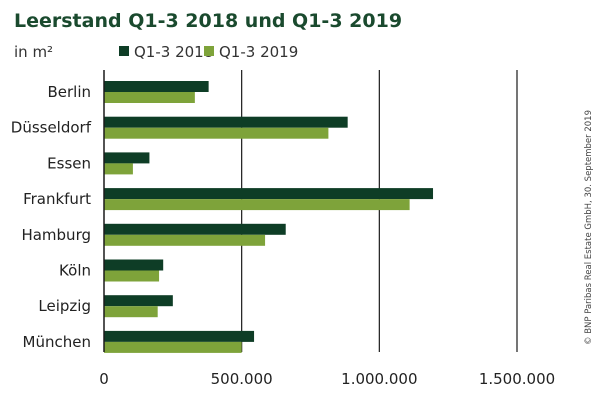 The image size is (600, 409). What do you see at coordinates (104, 379) in the screenshot?
I see `x-tick-label-0: 0` at bounding box center [104, 379].